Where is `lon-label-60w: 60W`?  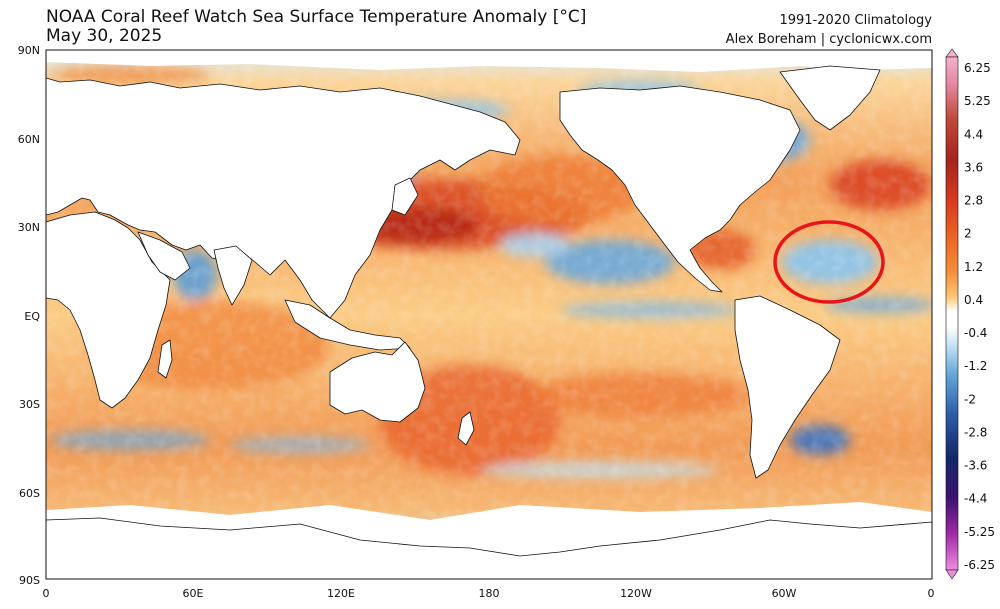 lon-label-60w: 60W is located at coordinates (784, 593).